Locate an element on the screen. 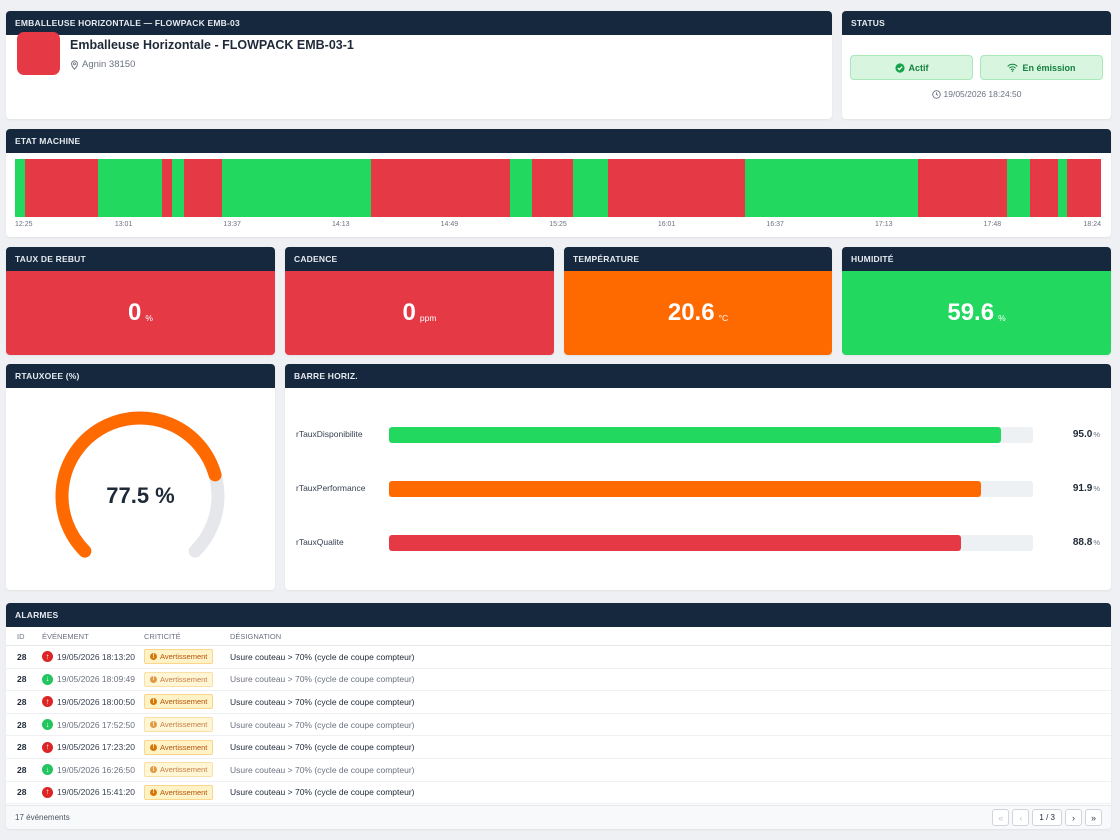 The width and height of the screenshot is (1120, 840). kpi-body: 20.6 °C is located at coordinates (698, 313).